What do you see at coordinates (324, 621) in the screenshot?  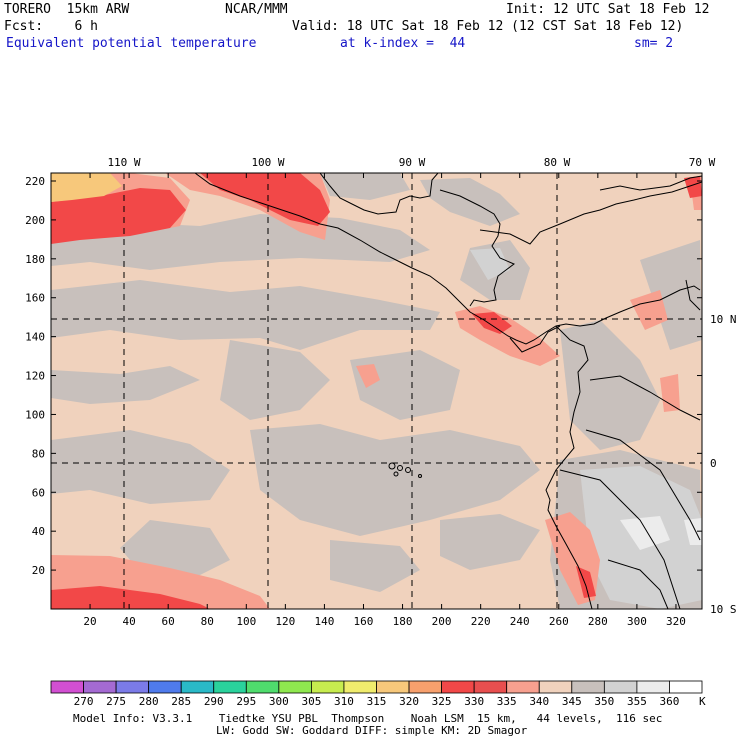 I see `bottom-tick-label: 140` at bounding box center [324, 621].